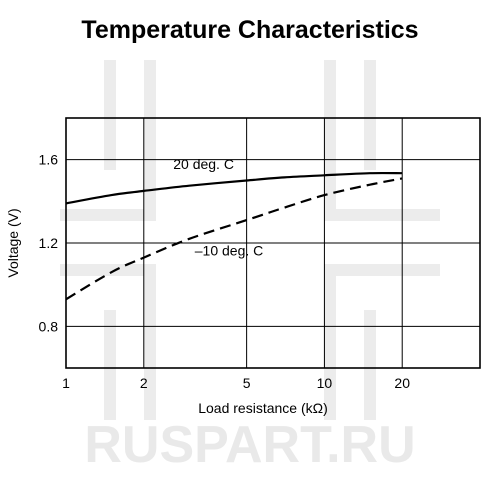  I want to click on x-tick-label: 20, so click(402, 383).